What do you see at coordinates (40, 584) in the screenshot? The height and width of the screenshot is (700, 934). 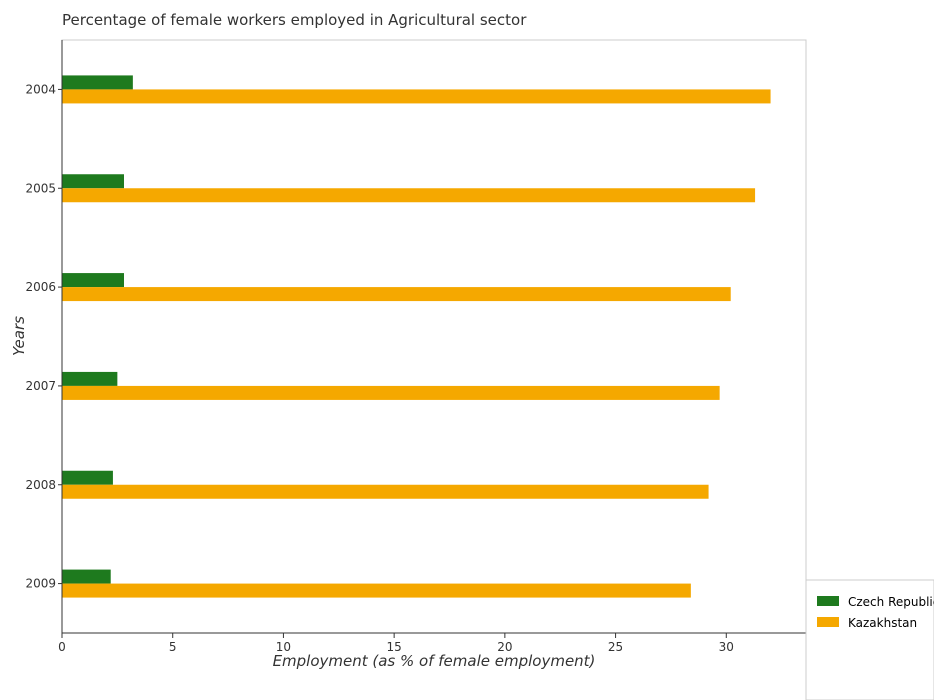 I see `y-tick-label-2009: 2009` at bounding box center [40, 584].